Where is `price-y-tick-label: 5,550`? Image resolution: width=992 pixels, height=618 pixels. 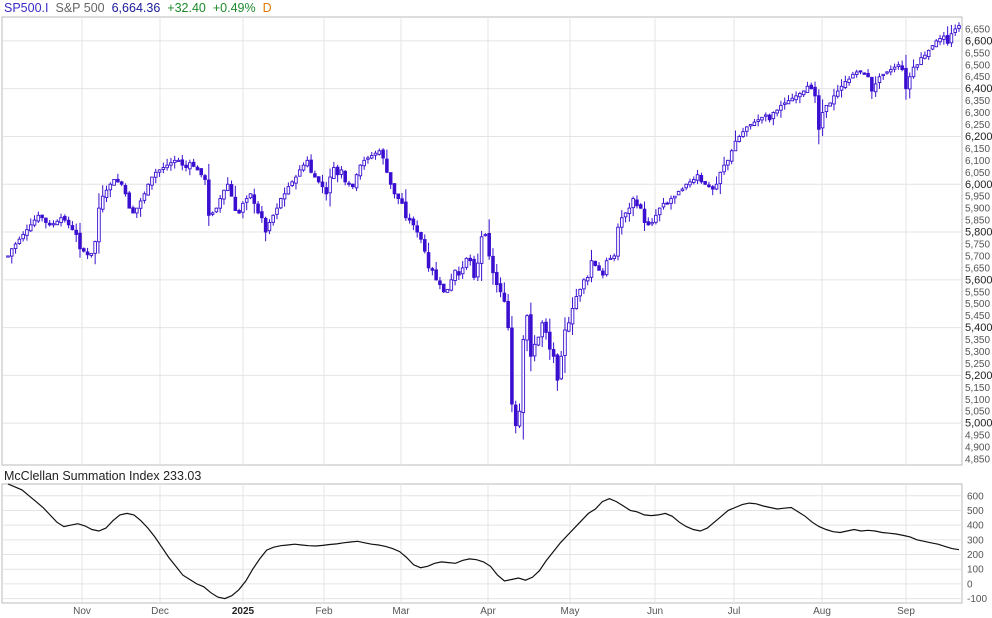
price-y-tick-label: 5,550 is located at coordinates (977, 292).